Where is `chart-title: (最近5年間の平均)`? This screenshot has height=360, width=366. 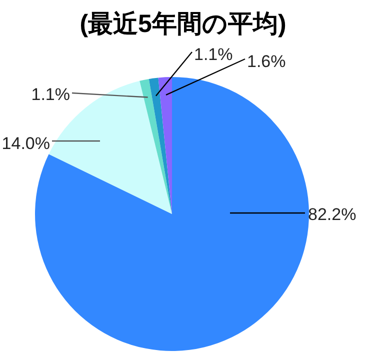
chart-title: (最近5年間の平均) is located at coordinates (183, 24).